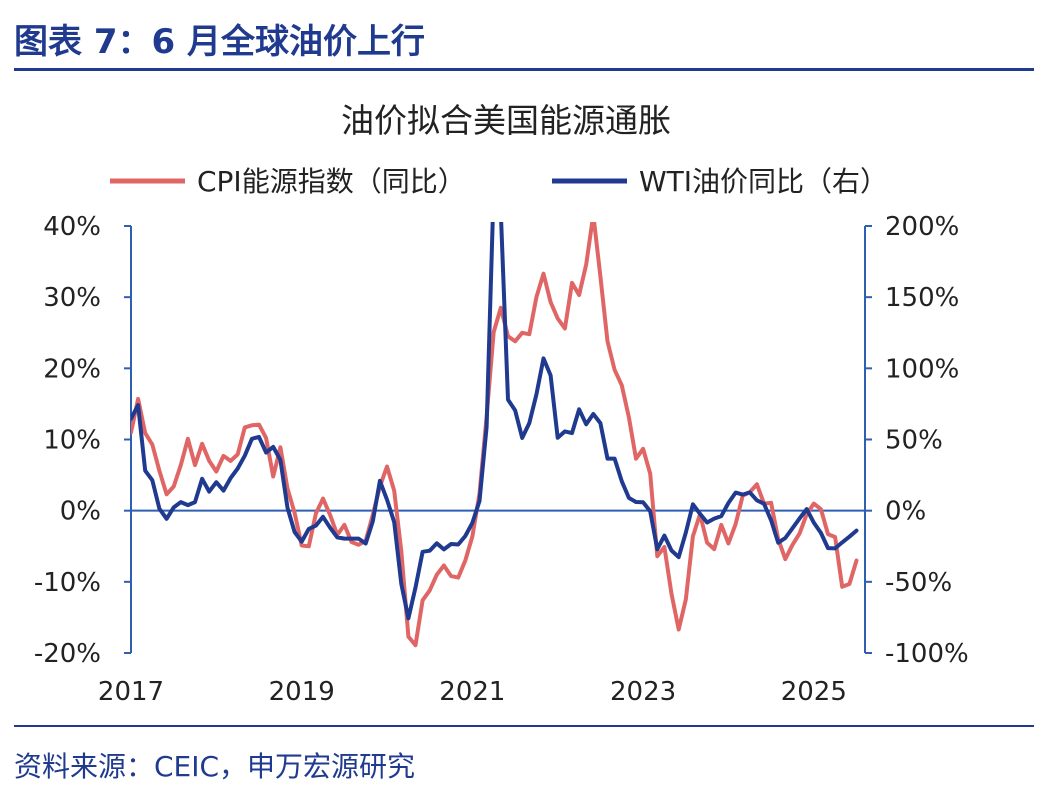  Describe the element at coordinates (472, 692) in the screenshot. I see `x-tick-label: 2021` at that location.